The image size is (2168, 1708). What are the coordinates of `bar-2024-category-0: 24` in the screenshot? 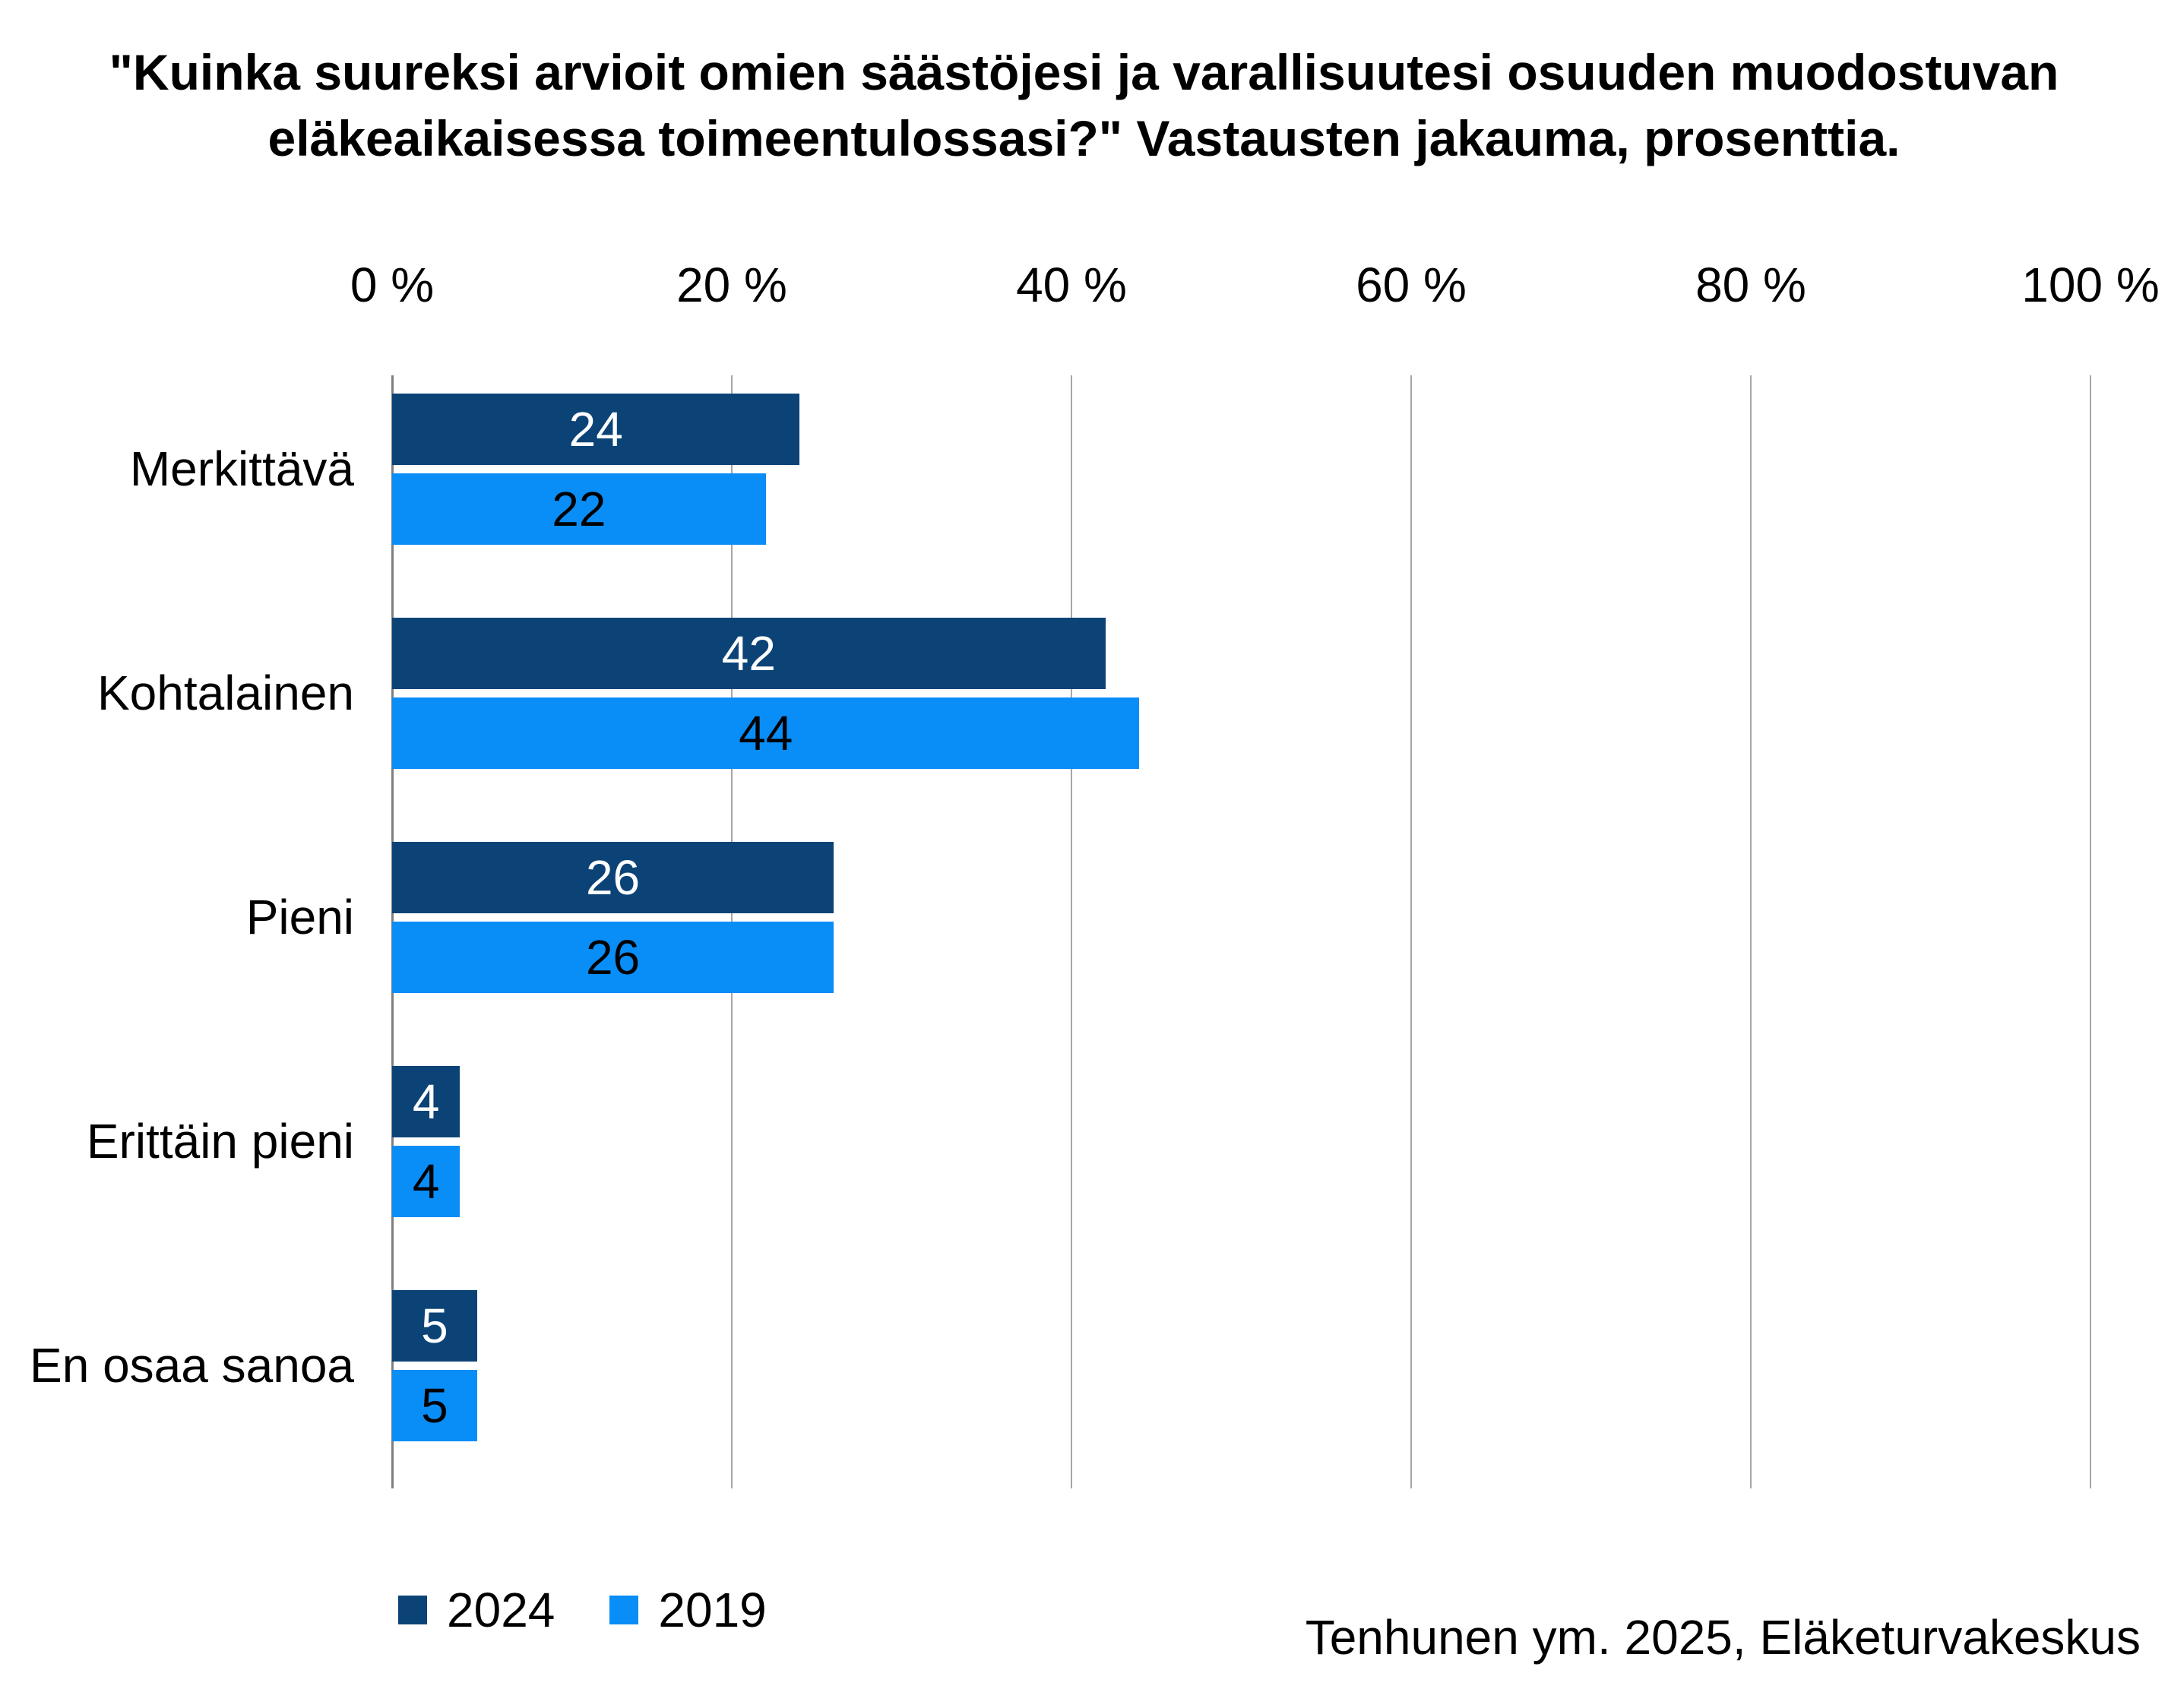 It's located at (596, 429).